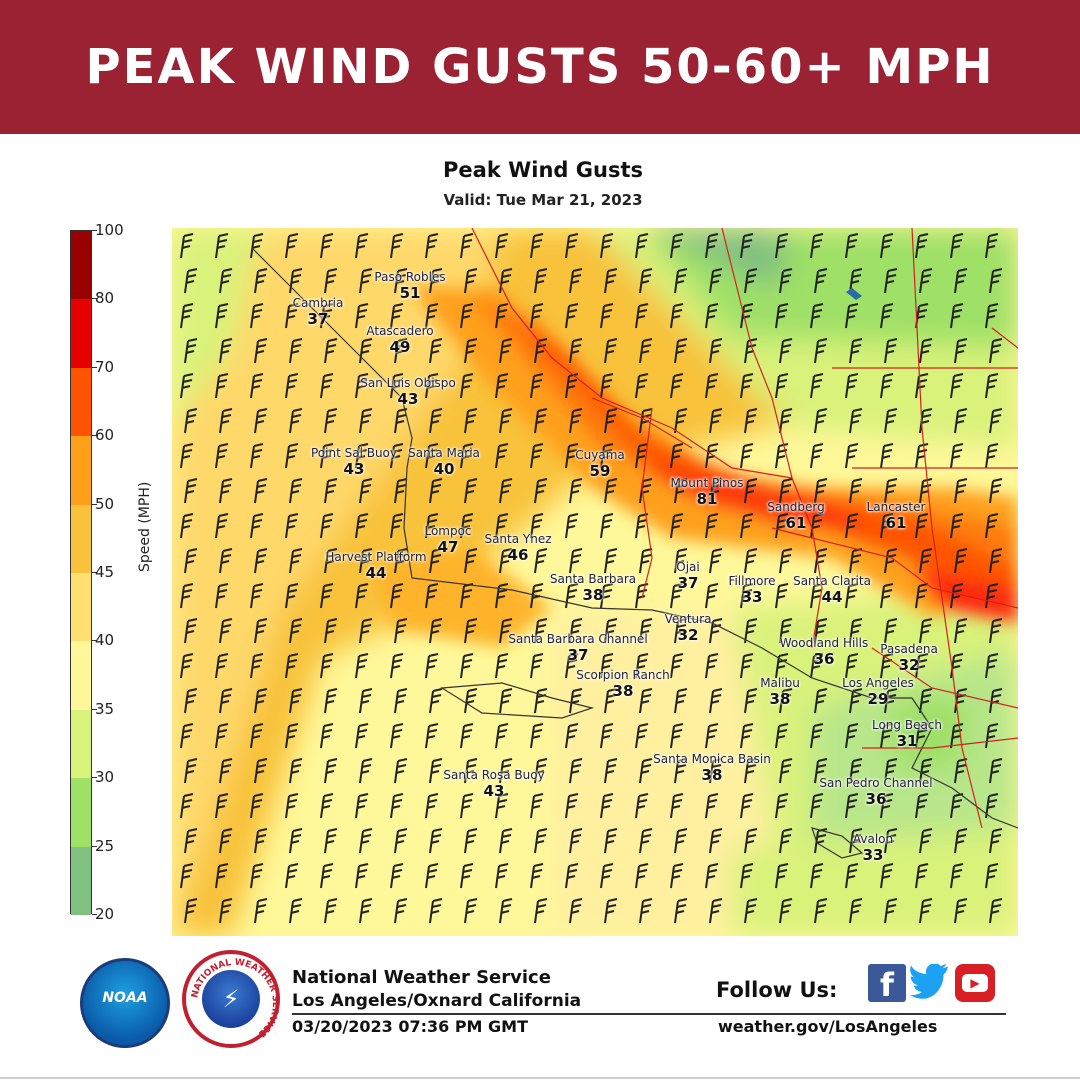 The width and height of the screenshot is (1080, 1080). I want to click on station-marker: Avalon 33, so click(873, 848).